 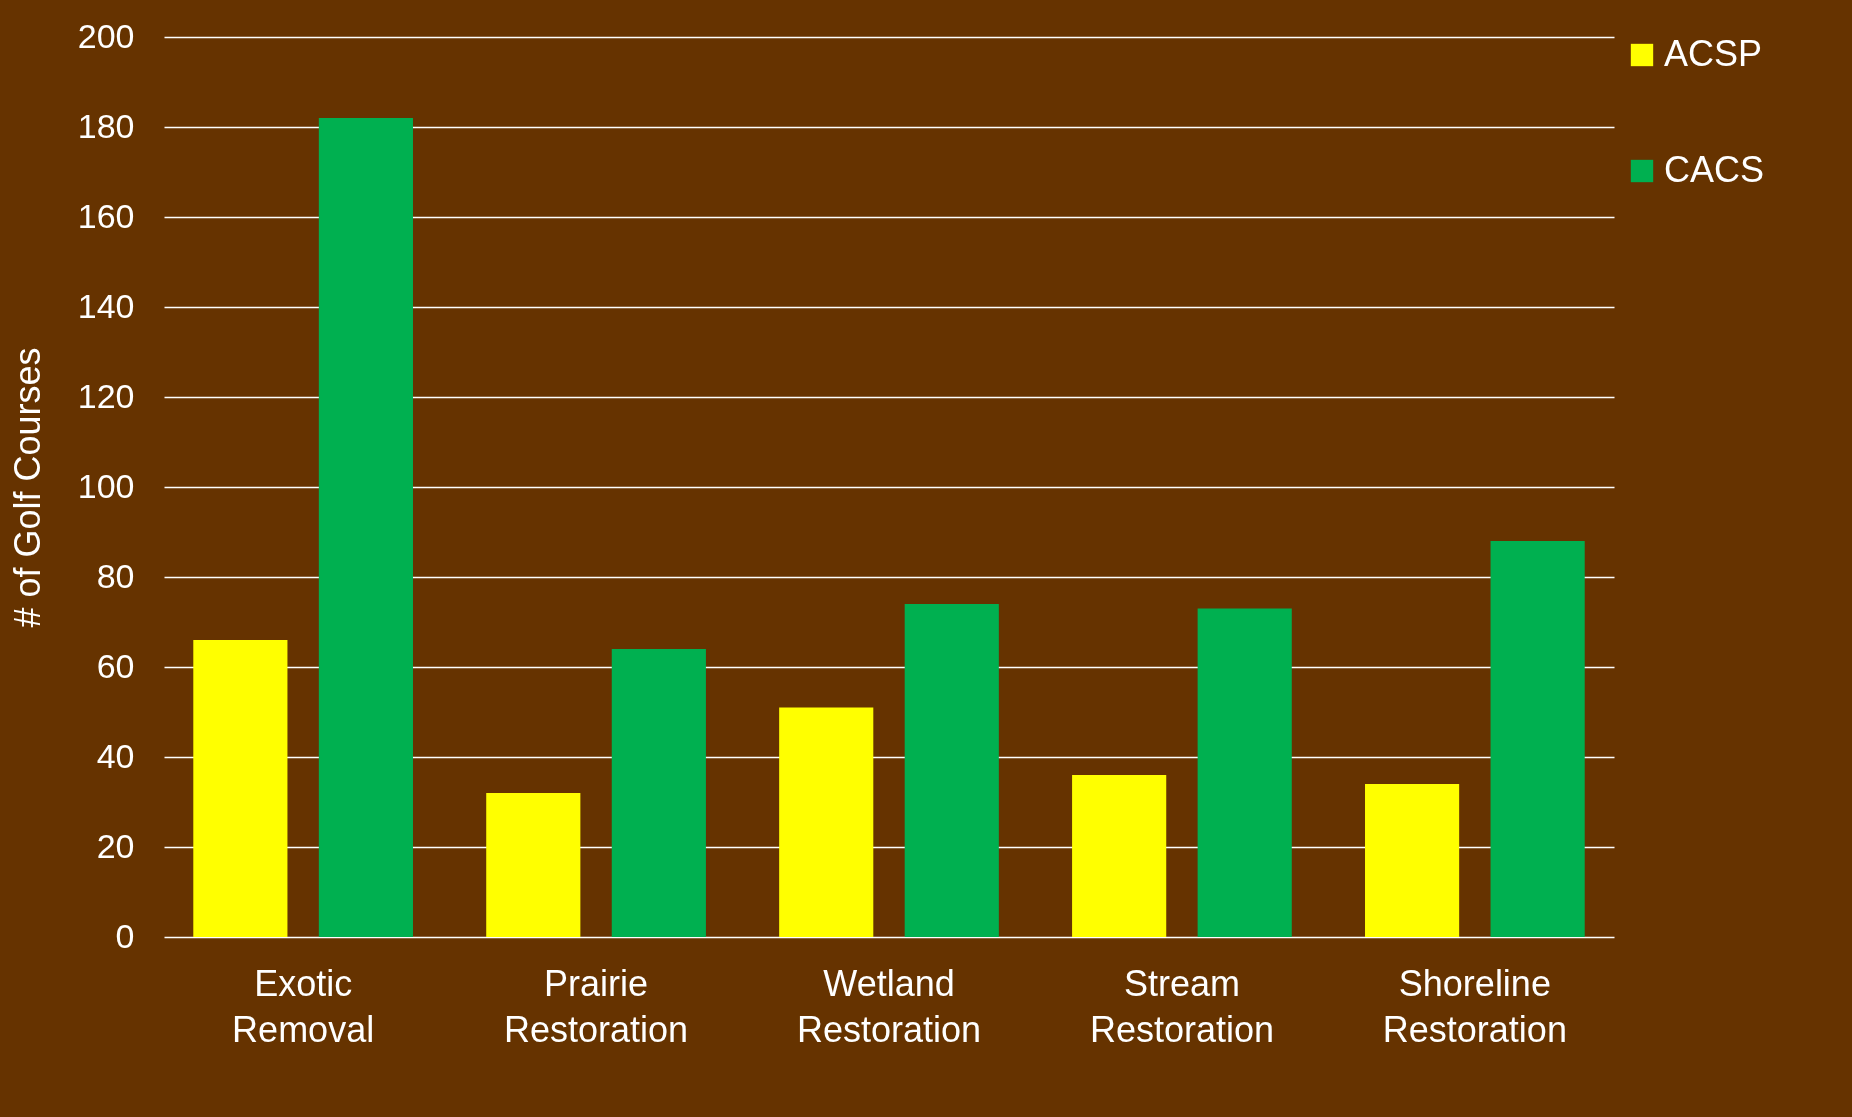 What do you see at coordinates (889, 1006) in the screenshot?
I see `x-tick-label: Wetland Restoration` at bounding box center [889, 1006].